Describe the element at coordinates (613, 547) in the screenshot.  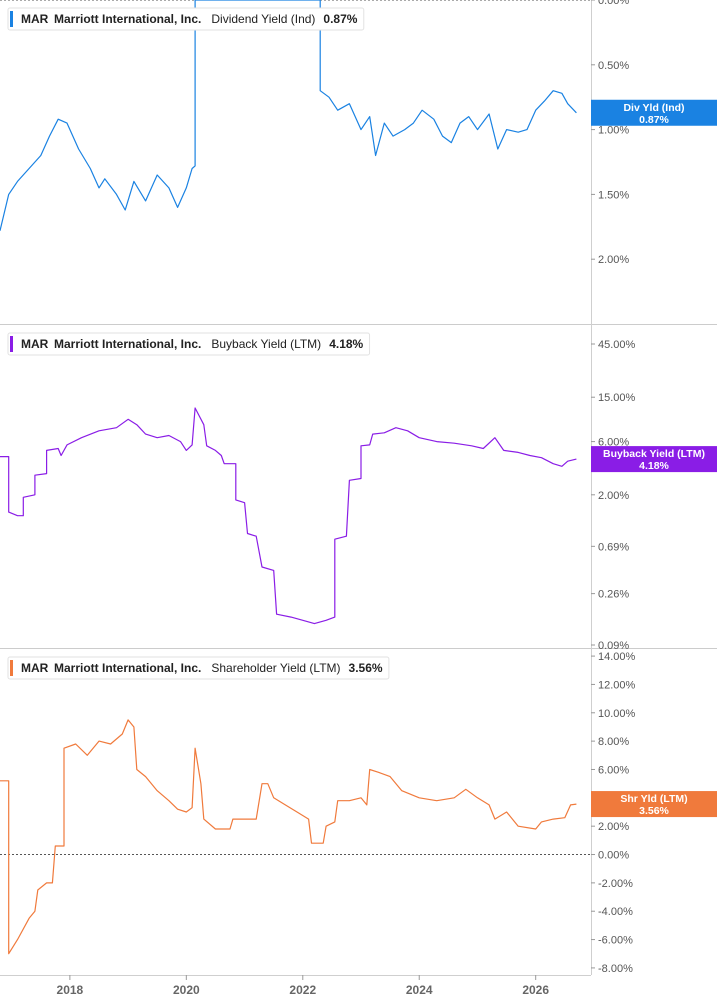
I see `y-tick-label: 0.69%` at that location.